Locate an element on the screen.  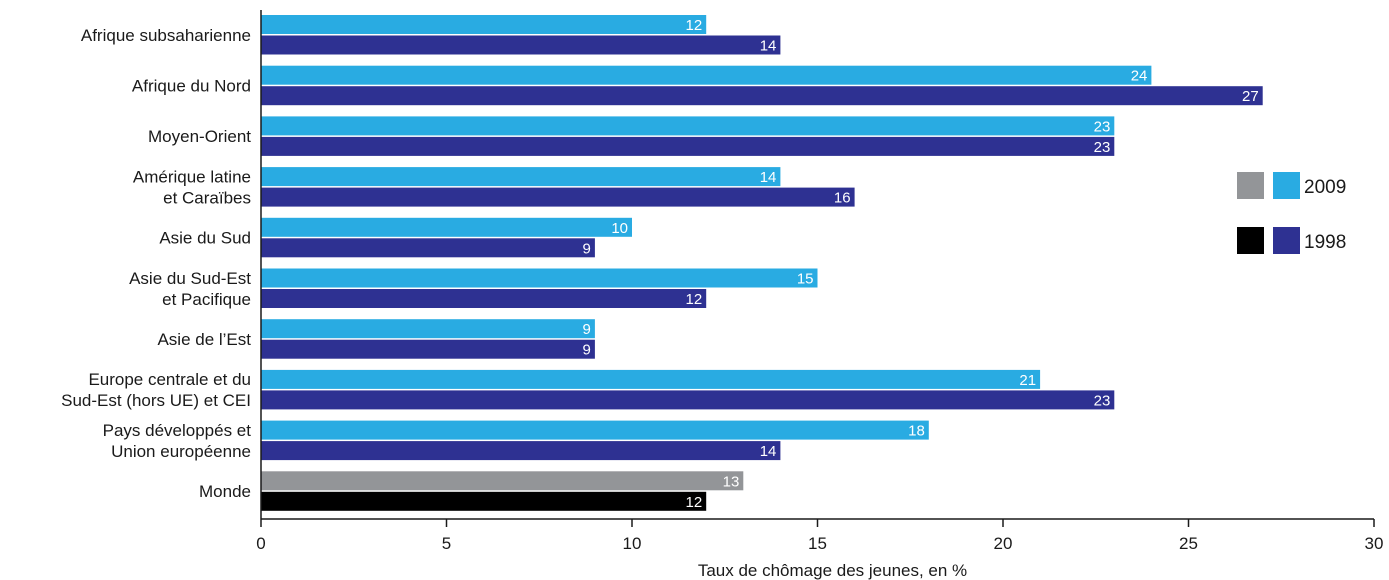
bar-value-1998-0: 14 is located at coordinates (768, 46).